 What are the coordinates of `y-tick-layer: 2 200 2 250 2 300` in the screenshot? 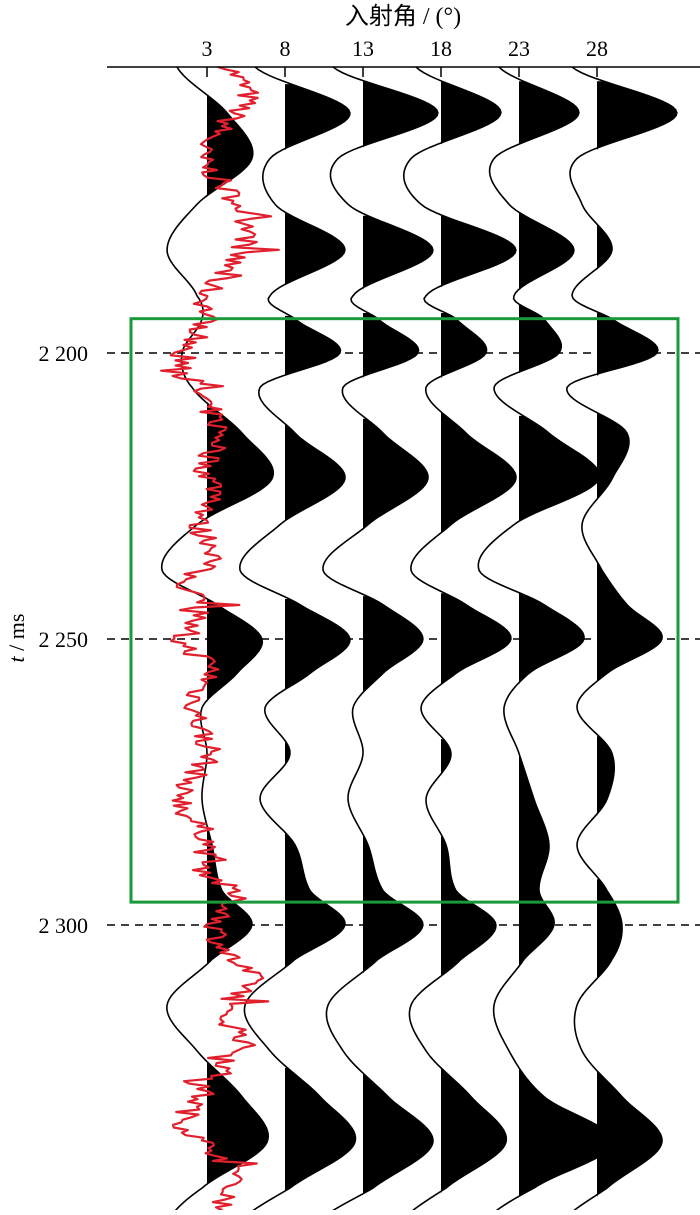 It's located at (64, 639).